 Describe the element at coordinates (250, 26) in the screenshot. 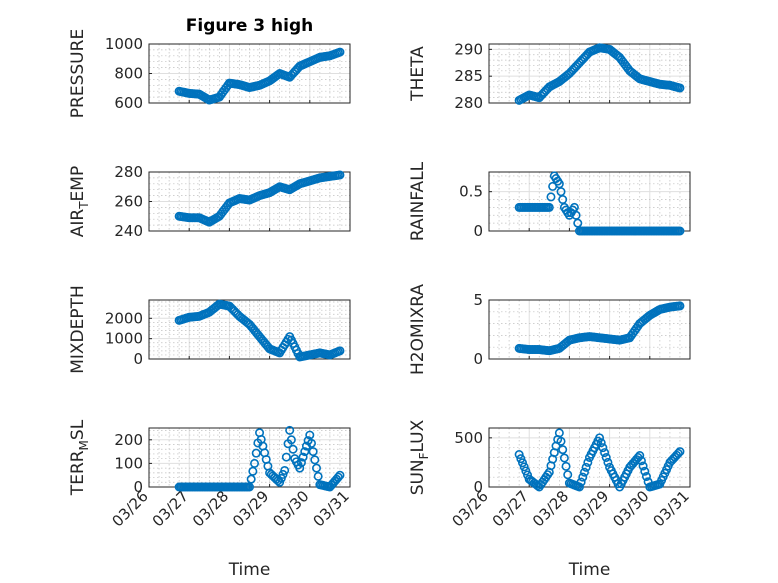

I see `chart-title: Figure 3 high` at that location.